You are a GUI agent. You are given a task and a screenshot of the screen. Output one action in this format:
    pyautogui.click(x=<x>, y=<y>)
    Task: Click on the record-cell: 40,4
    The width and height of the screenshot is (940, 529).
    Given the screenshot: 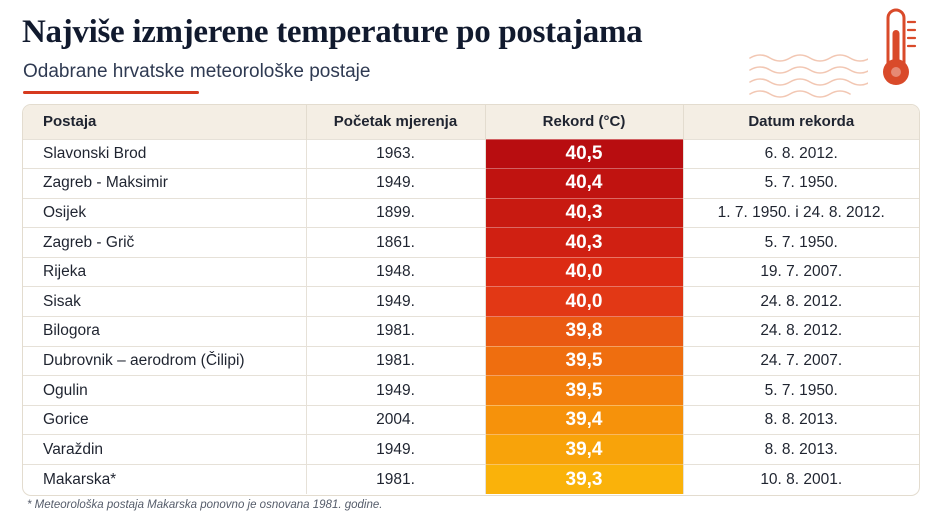 What is the action you would take?
    pyautogui.click(x=584, y=183)
    